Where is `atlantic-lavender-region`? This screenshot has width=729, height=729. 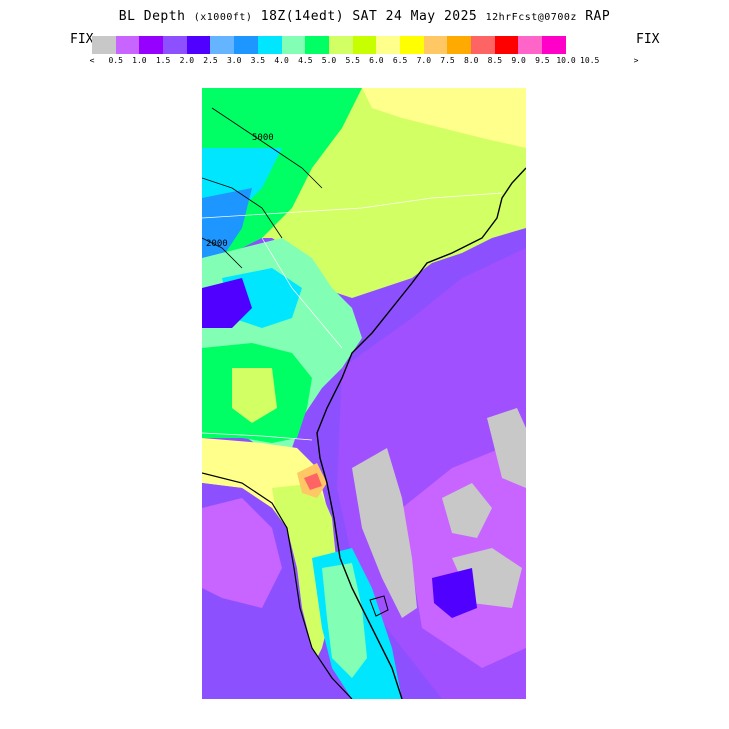
atlantic-lavender-region is located at coordinates (464, 553).